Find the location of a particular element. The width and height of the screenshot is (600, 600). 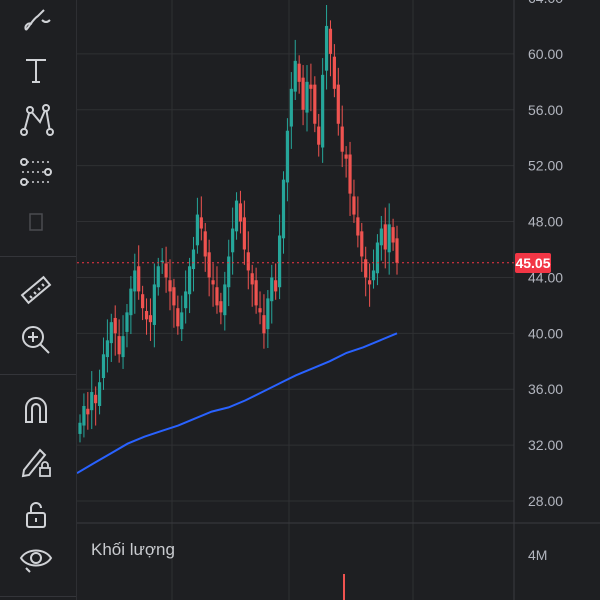

text-icon is located at coordinates (36, 71).